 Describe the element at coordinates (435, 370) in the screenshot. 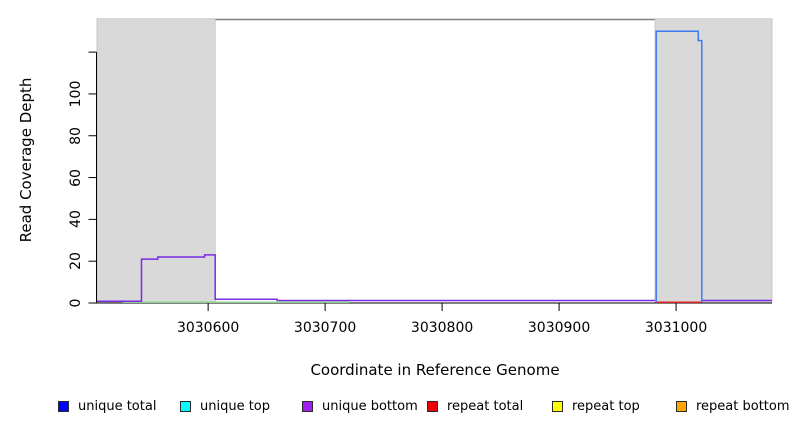

I see `x-axis-title: Coordinate in Reference Genome` at that location.